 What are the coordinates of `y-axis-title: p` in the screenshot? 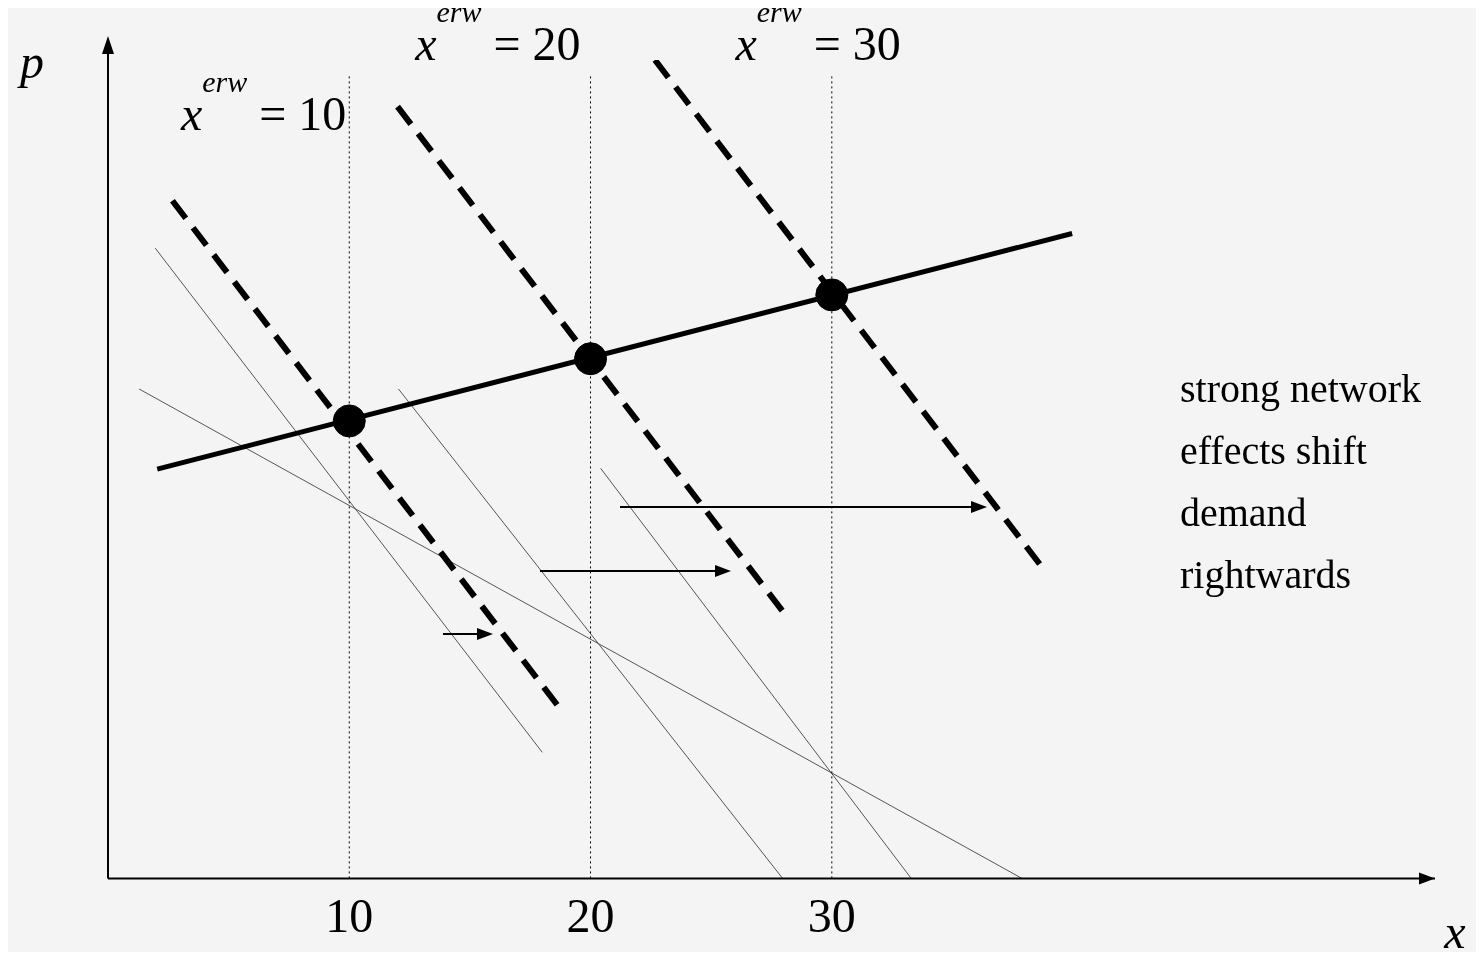 It's located at (30, 61).